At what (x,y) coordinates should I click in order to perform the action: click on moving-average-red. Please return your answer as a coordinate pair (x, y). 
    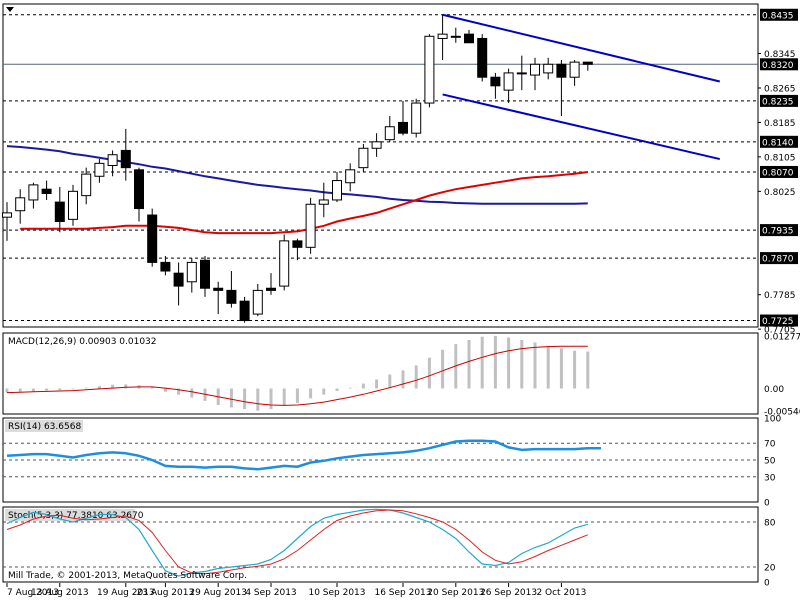
    Looking at the image, I should click on (304, 203).